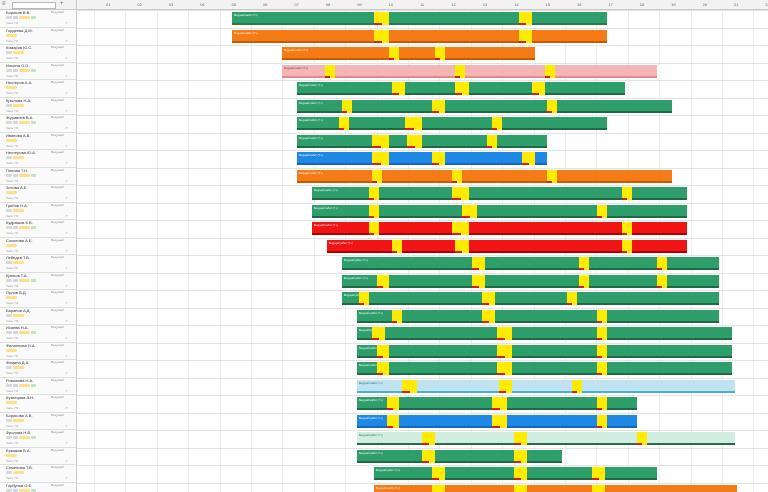 The width and height of the screenshot is (768, 492). Describe the element at coordinates (4, 4) in the screenshot. I see `menu-icon: ≡` at that location.